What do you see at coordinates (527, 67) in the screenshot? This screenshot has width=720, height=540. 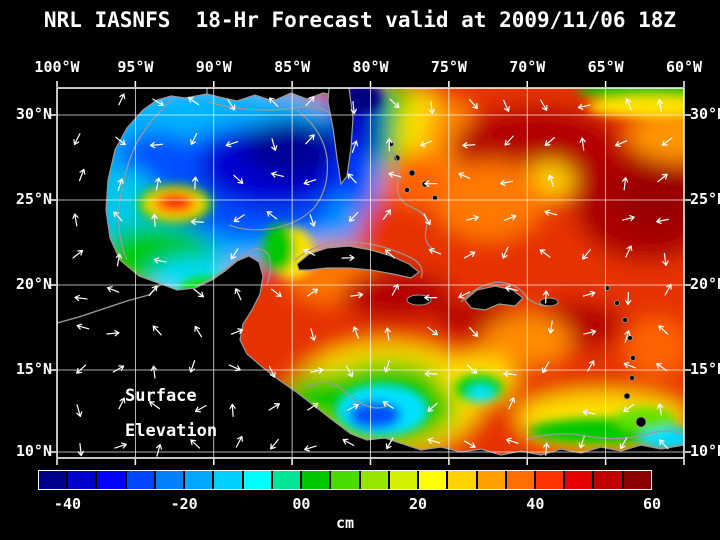 I see `lon-label: 70°W` at bounding box center [527, 67].